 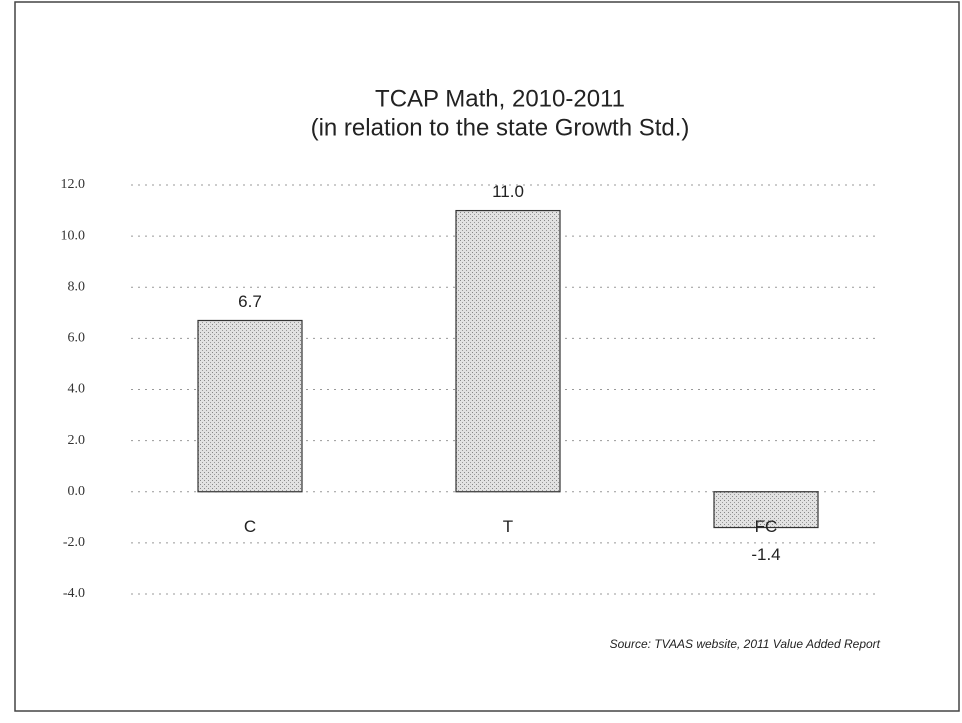 I want to click on value-label: -1.4, so click(x=765, y=554).